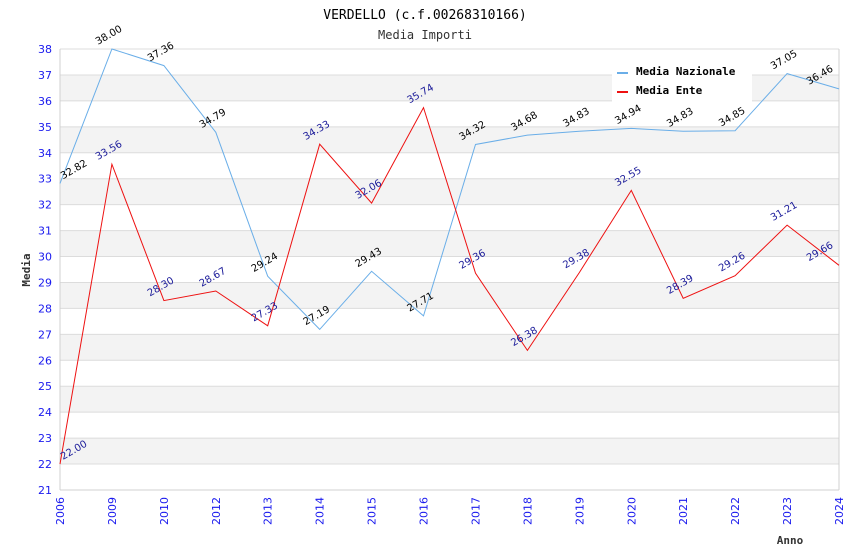 This screenshot has height=550, width=850. Describe the element at coordinates (45, 490) in the screenshot. I see `y-tick-label: 21` at that location.